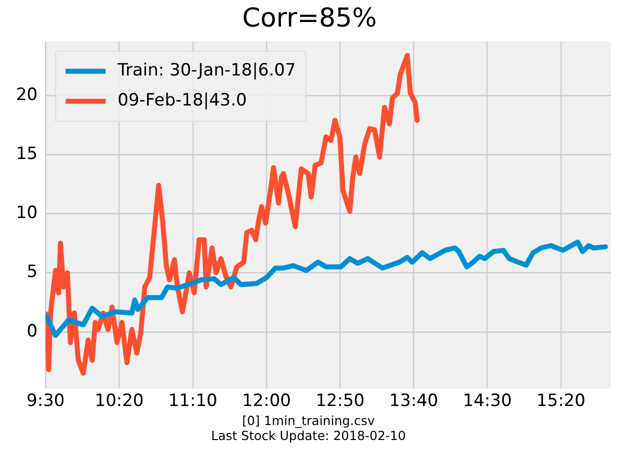 The width and height of the screenshot is (617, 458). I want to click on y-tick-label: 10, so click(27, 213).